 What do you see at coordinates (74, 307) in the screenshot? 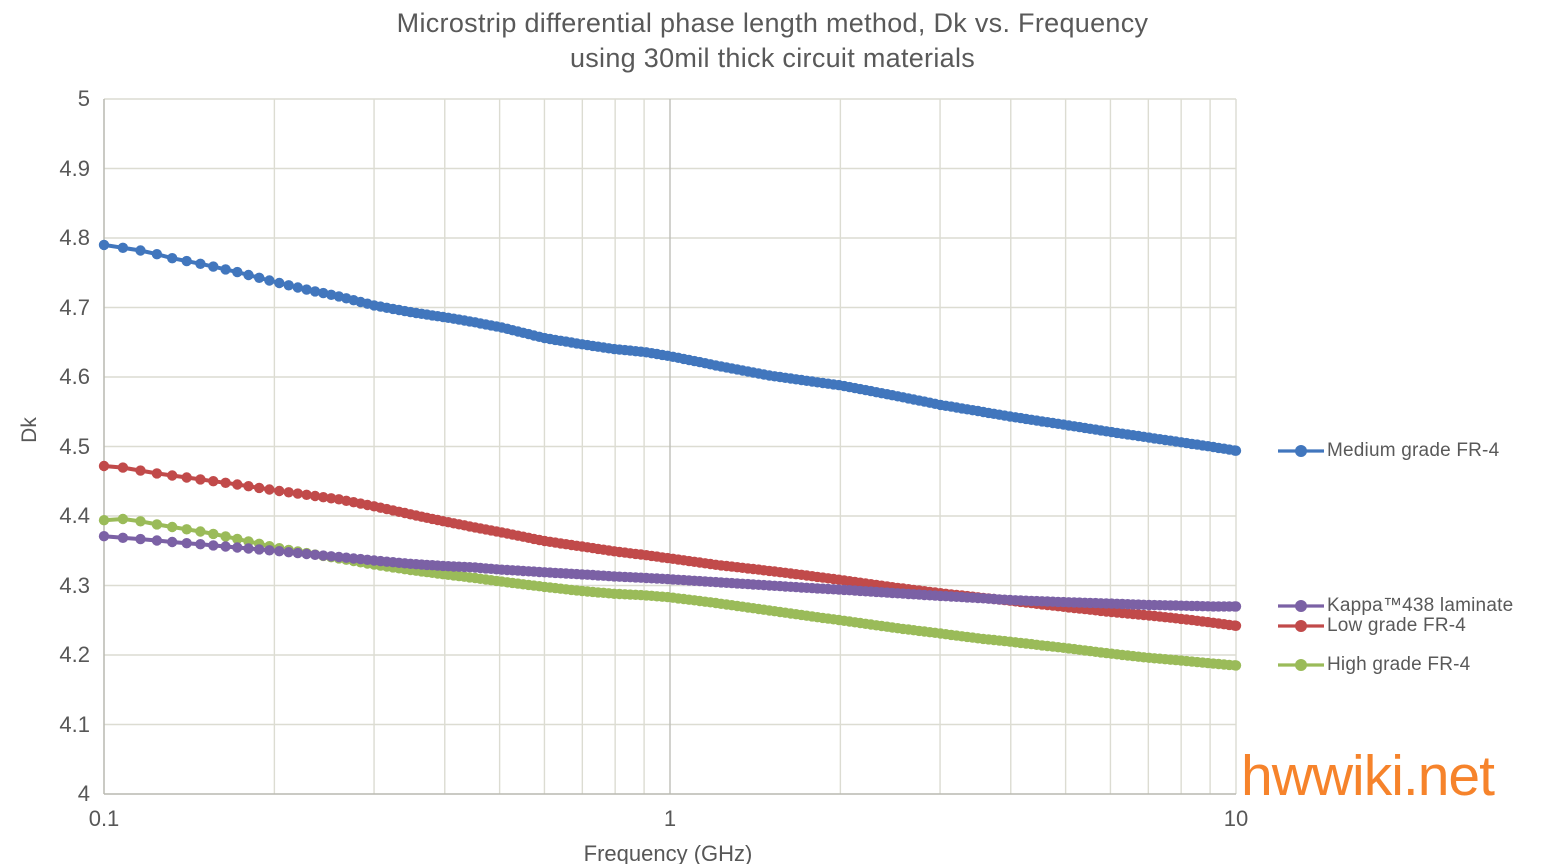
I see `y-tick-label: 4.7` at bounding box center [74, 307].